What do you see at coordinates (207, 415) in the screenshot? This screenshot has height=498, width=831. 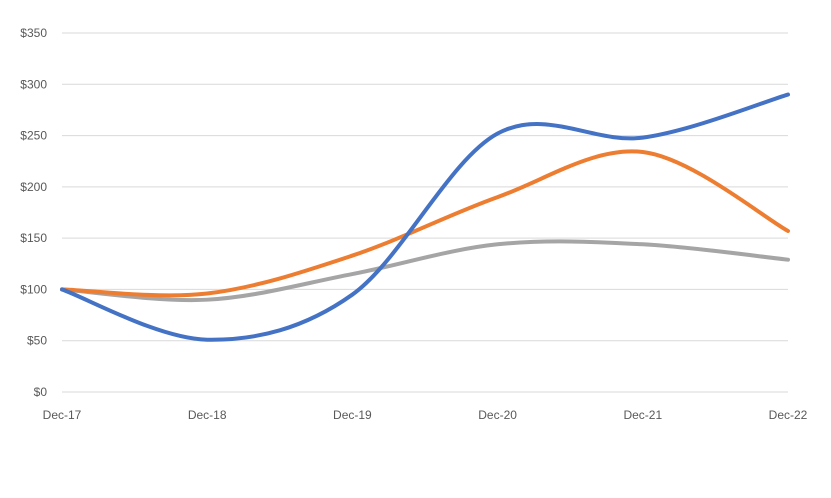 I see `x-tick-label: Dec-18` at bounding box center [207, 415].